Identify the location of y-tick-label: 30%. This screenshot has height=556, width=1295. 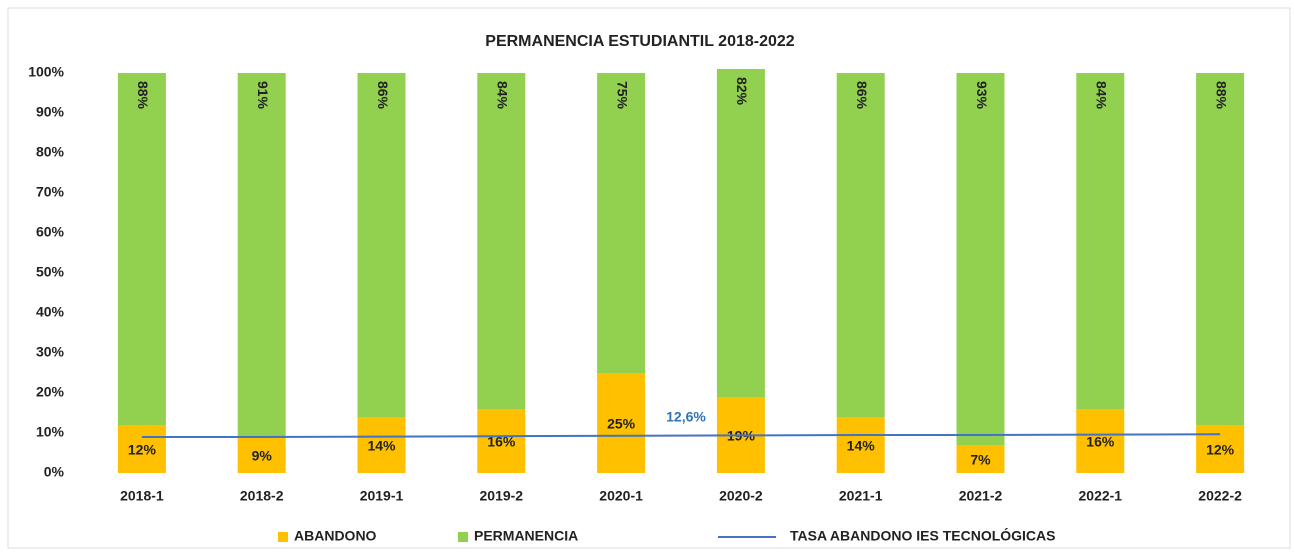
(50, 352).